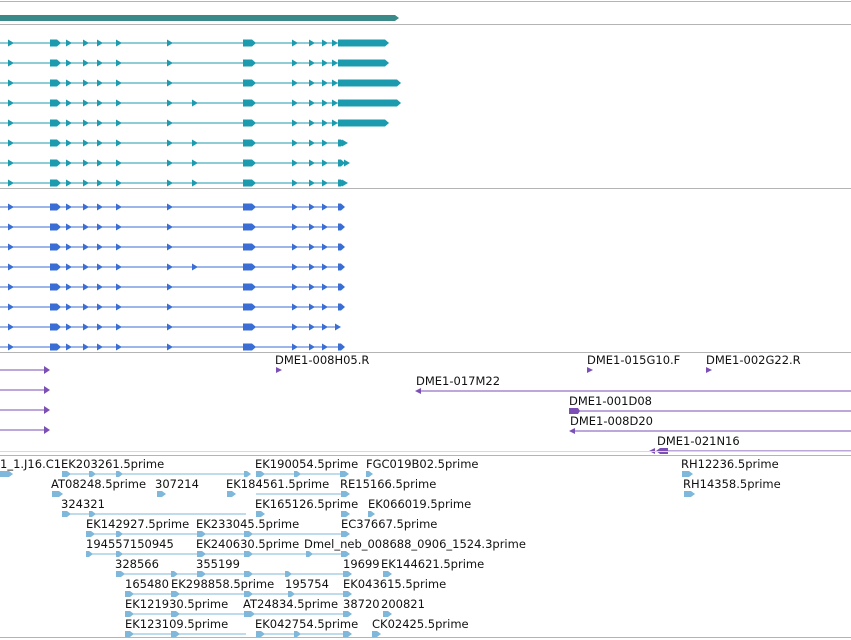 This screenshot has width=851, height=640. What do you see at coordinates (137, 524) in the screenshot?
I see `est-label: EK142927.5prime` at bounding box center [137, 524].